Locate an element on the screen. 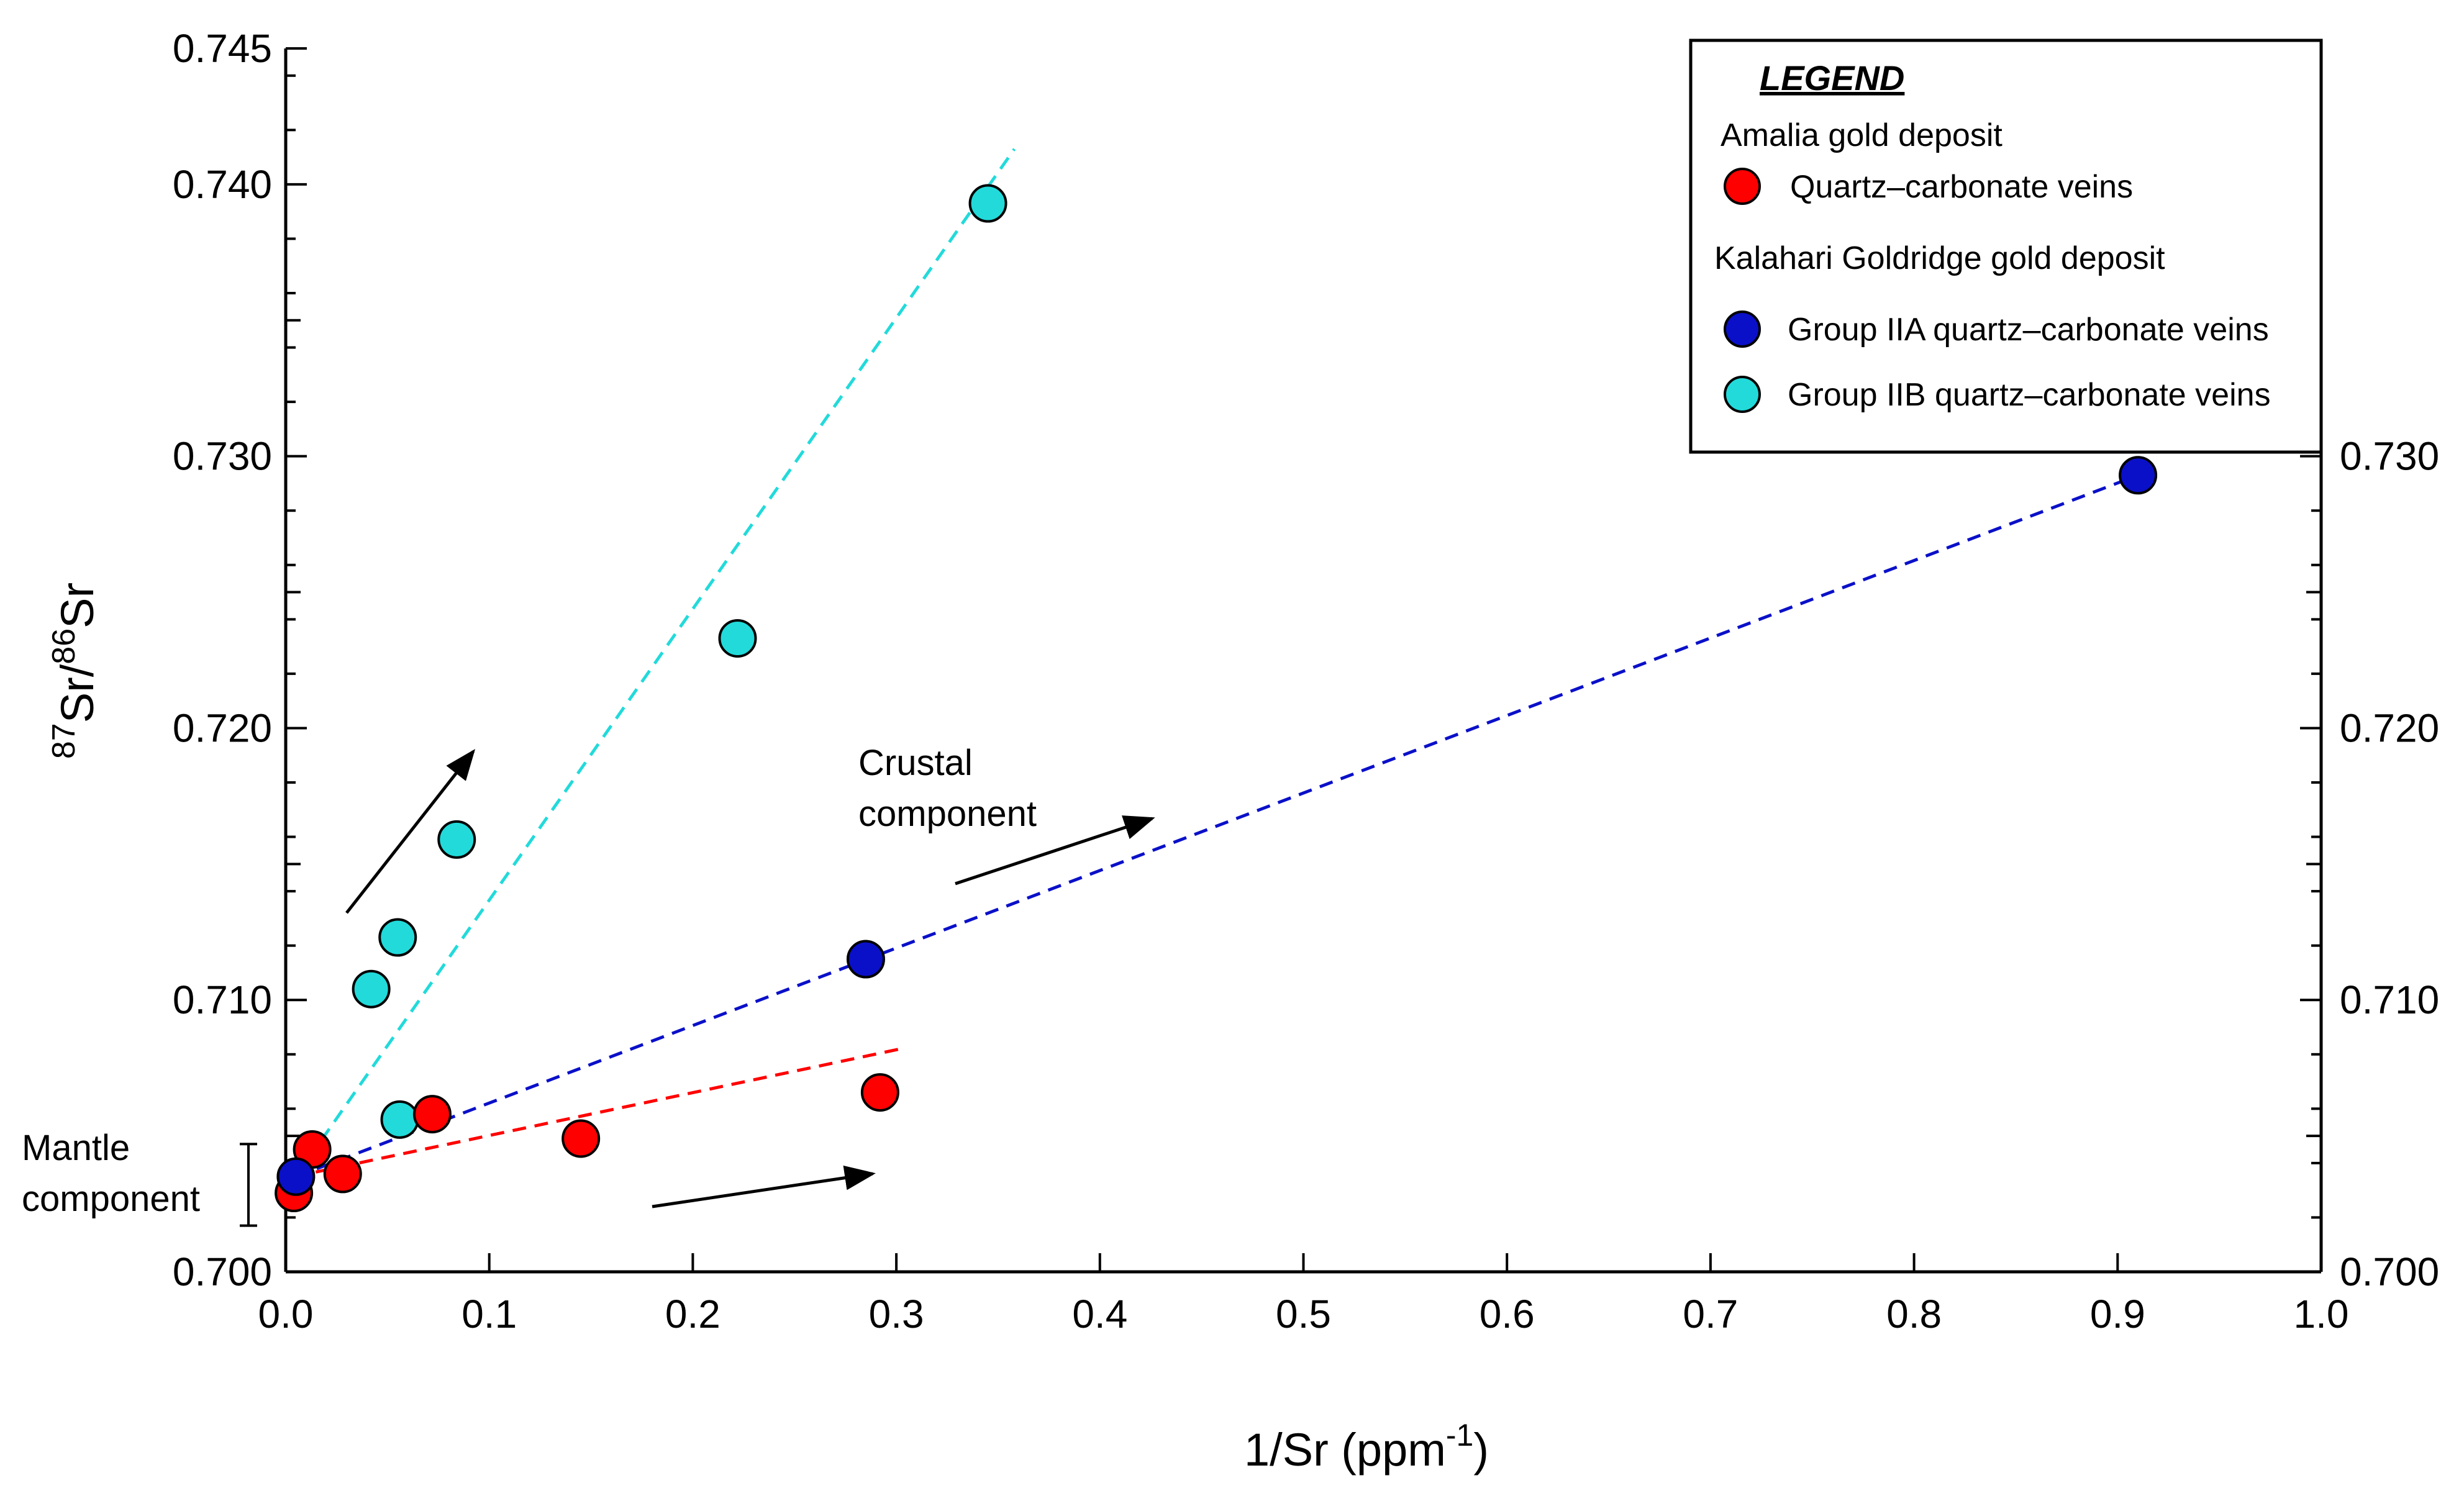  crustal-label-2: component is located at coordinates (947, 814).